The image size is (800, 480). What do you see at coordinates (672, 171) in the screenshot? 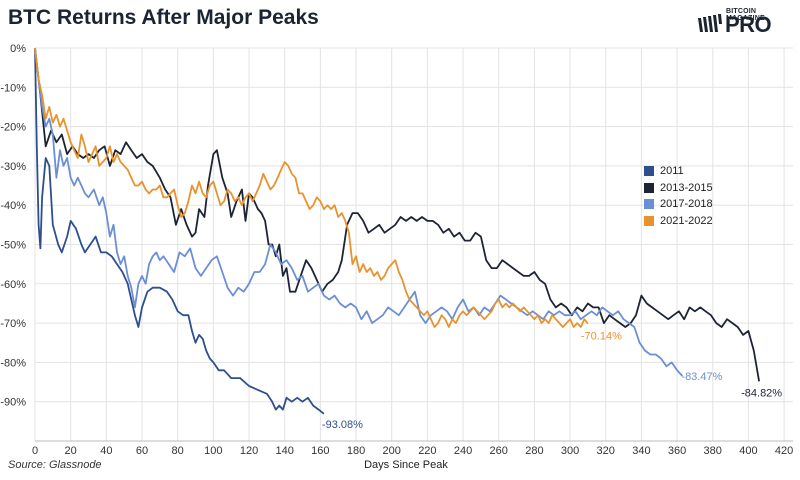
I see `legend-label: 2011` at bounding box center [672, 171].